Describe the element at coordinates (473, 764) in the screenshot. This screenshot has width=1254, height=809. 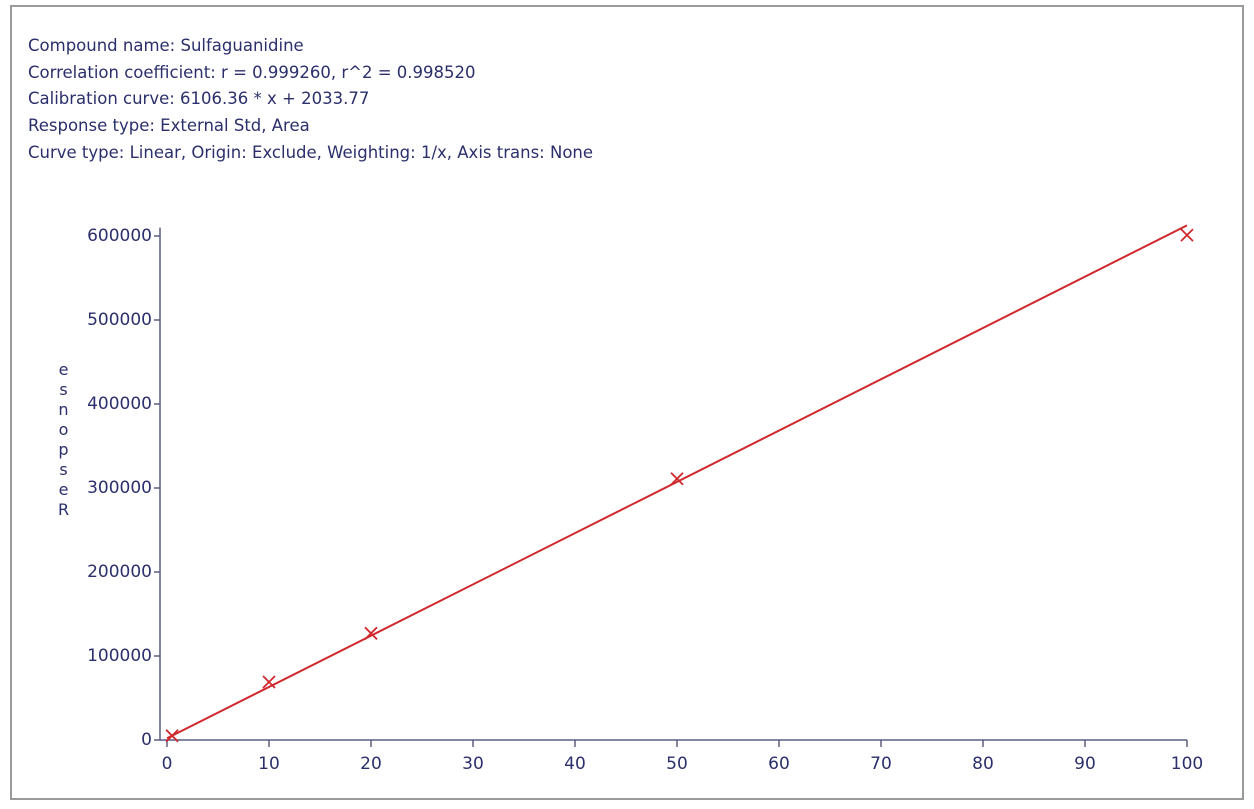
I see `x-tick-label: 30` at that location.